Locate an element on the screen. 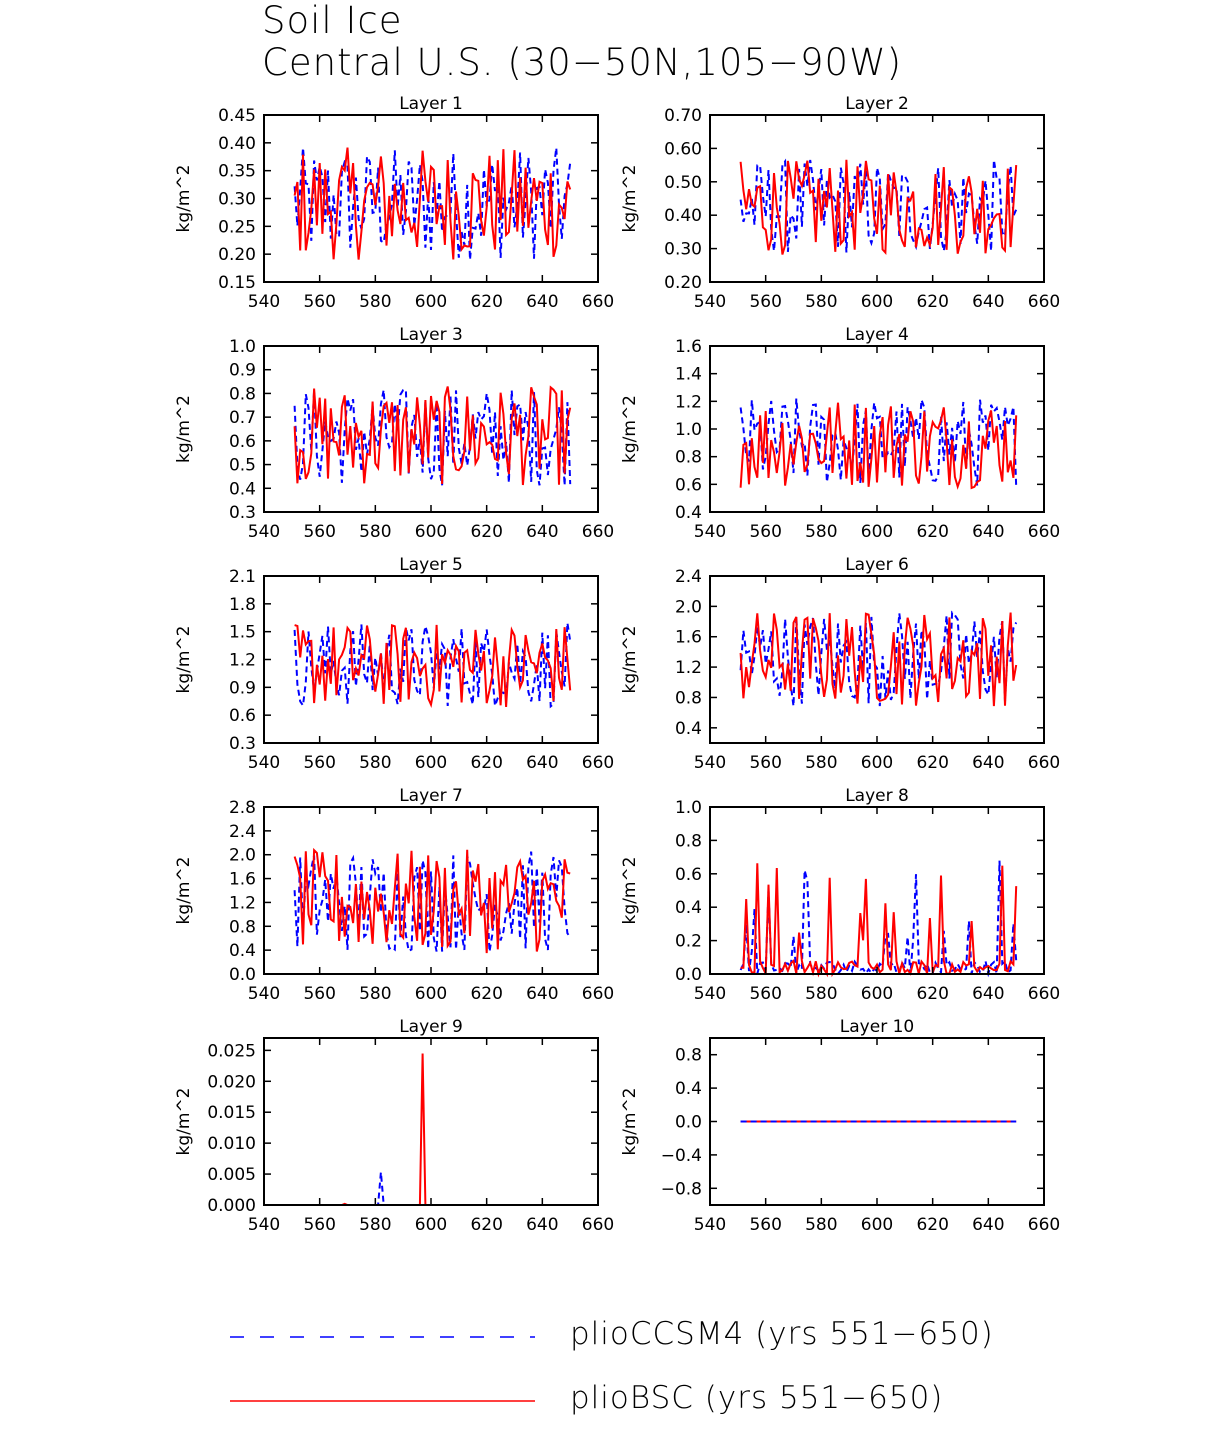 This screenshot has height=1442, width=1224. y-tick-label: 2.0 is located at coordinates (242, 856).